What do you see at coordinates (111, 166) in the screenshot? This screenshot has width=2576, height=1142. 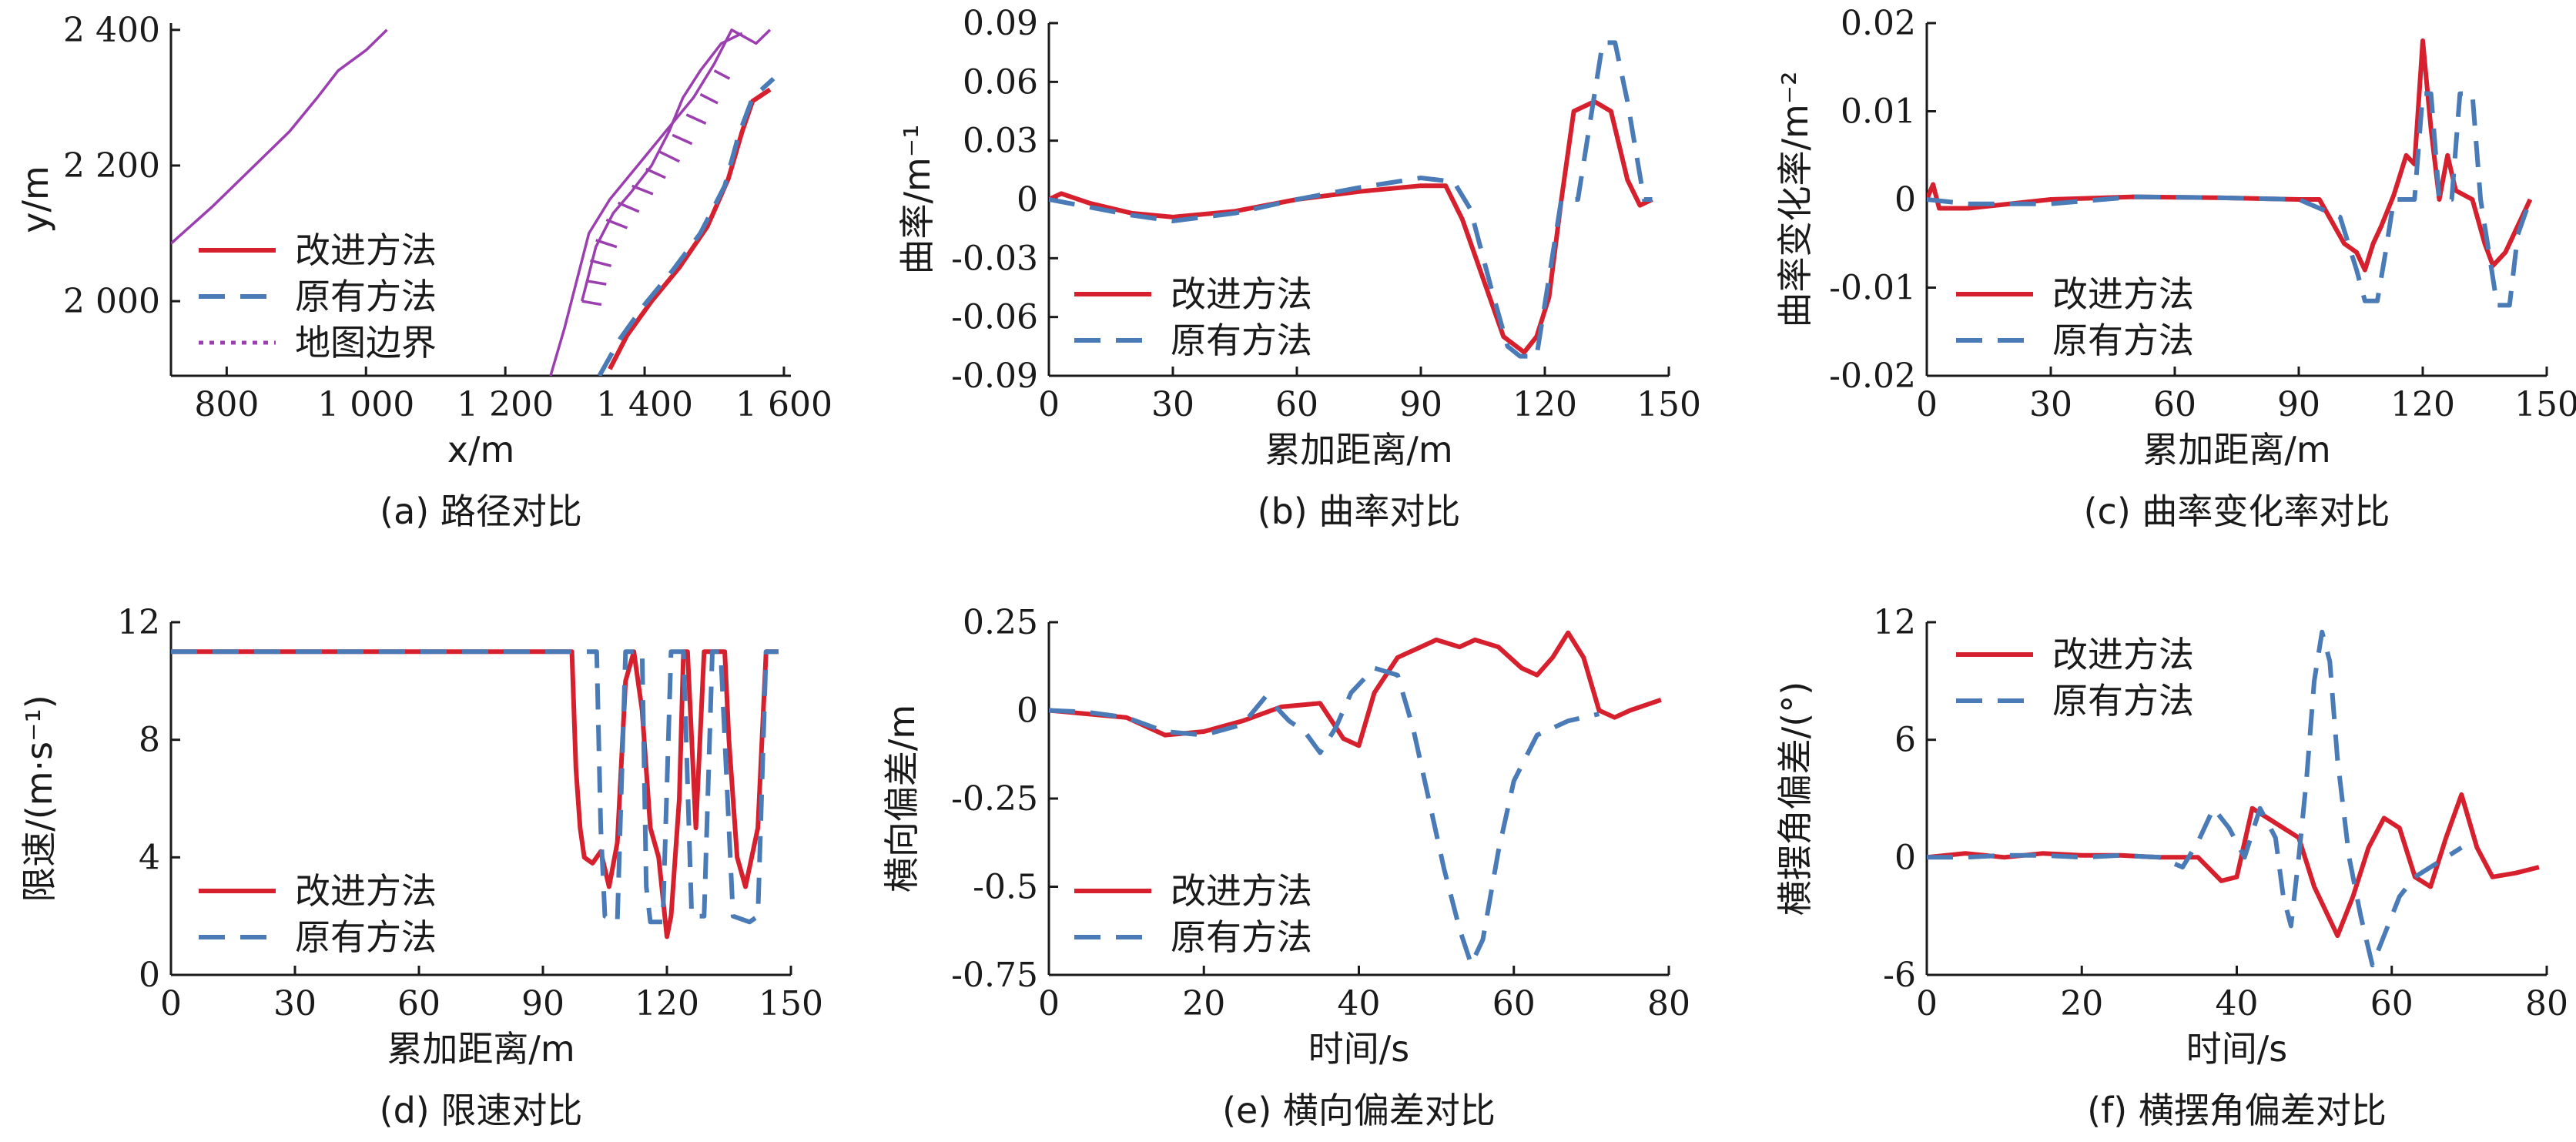 I see `y-tick-label: 2 200` at bounding box center [111, 166].